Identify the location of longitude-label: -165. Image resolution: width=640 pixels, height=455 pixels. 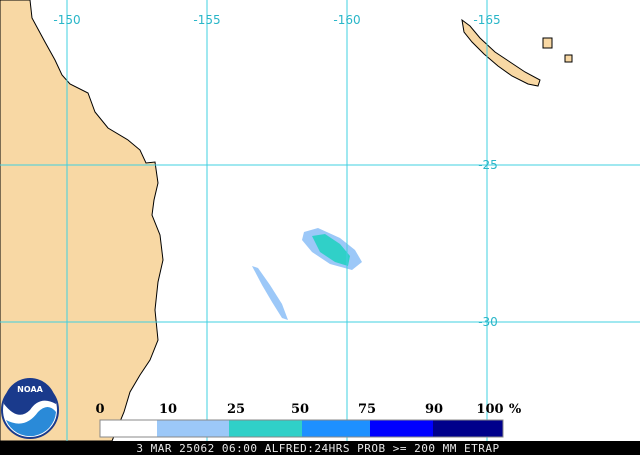
(486, 20).